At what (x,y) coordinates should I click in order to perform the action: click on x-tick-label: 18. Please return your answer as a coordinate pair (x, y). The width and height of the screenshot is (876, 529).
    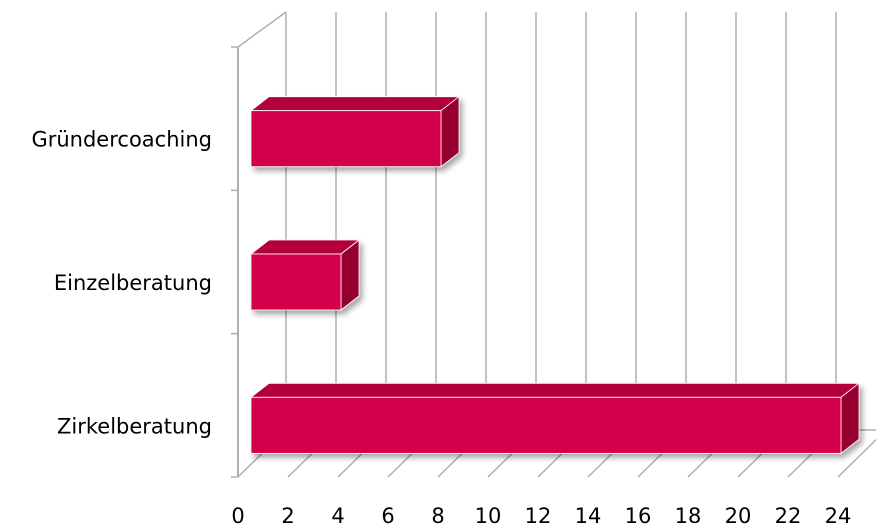
    Looking at the image, I should click on (688, 516).